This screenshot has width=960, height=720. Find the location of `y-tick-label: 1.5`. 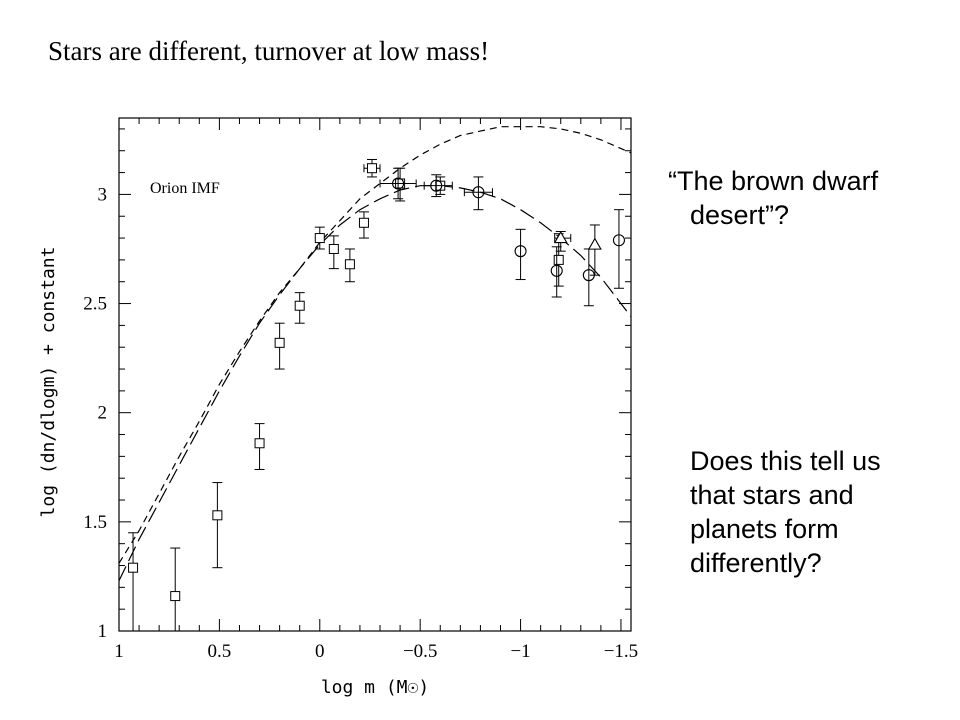

y-tick-label: 1.5 is located at coordinates (95, 522).